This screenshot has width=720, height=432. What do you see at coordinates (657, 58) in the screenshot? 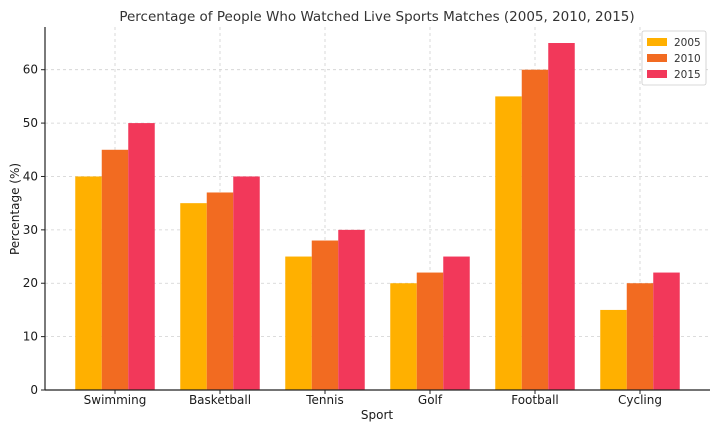
I see `legend-swatch-2010` at bounding box center [657, 58].